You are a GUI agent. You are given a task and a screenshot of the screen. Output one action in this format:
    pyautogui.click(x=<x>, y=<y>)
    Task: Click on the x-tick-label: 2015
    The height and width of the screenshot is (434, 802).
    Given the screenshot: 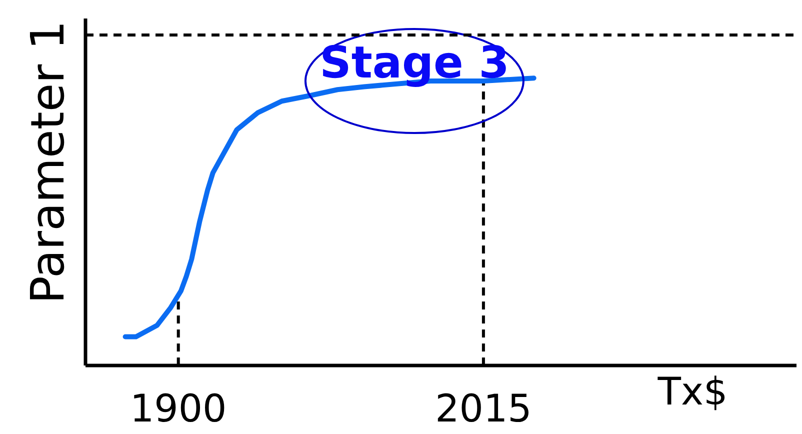 What is the action you would take?
    pyautogui.click(x=483, y=408)
    